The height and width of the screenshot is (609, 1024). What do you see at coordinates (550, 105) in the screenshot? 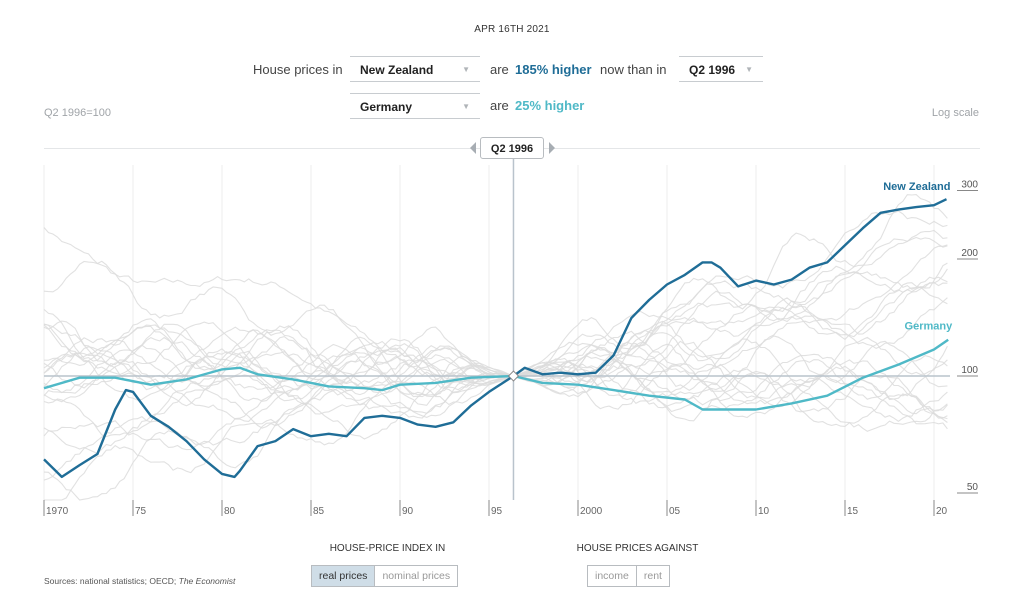
I see `secondary-change: 25% higher` at bounding box center [550, 105].